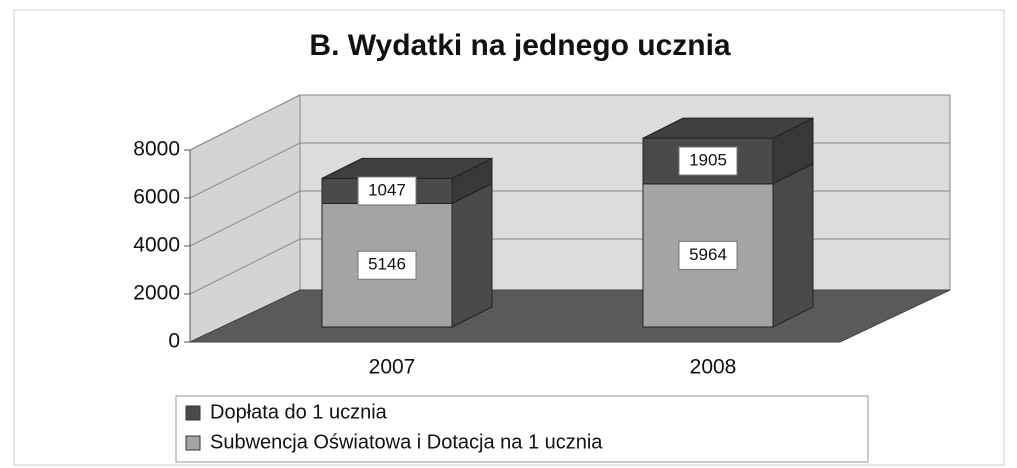 This screenshot has width=1017, height=468. What do you see at coordinates (570, 316) in the screenshot?
I see `floor` at bounding box center [570, 316].